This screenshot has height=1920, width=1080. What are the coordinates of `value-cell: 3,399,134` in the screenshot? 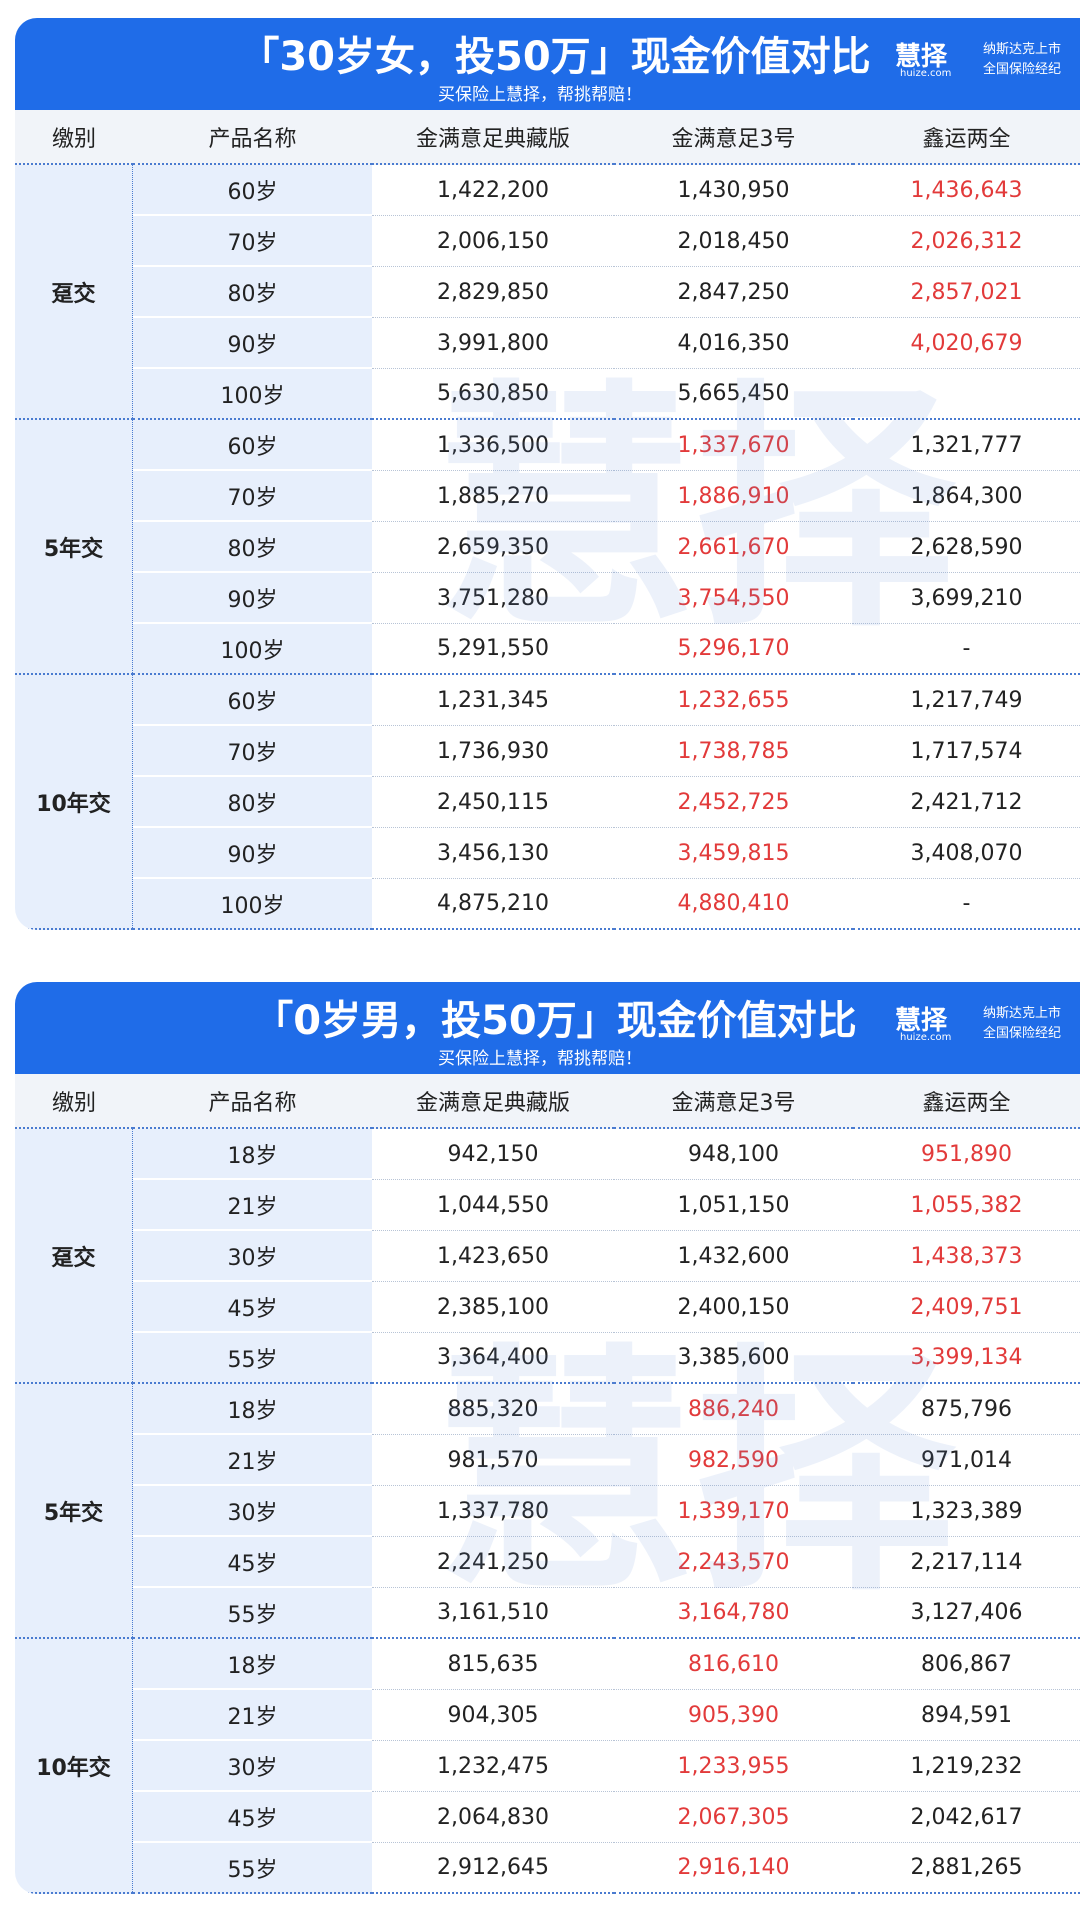 It's located at (966, 1358).